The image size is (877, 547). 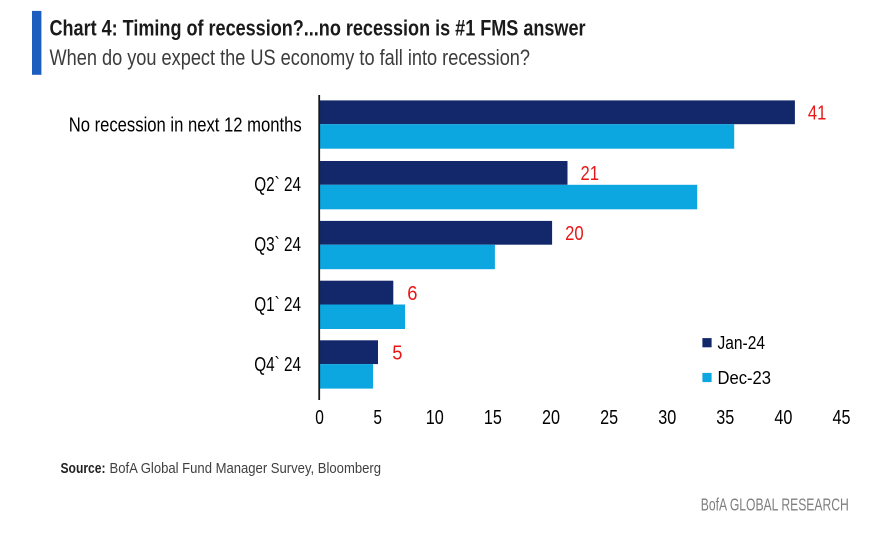 What do you see at coordinates (319, 418) in the screenshot?
I see `svg-text: 0` at bounding box center [319, 418].